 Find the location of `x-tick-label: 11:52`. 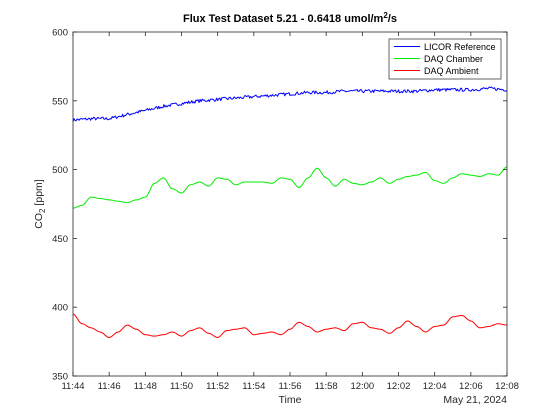

x-tick-label: 11:52 is located at coordinates (217, 386).